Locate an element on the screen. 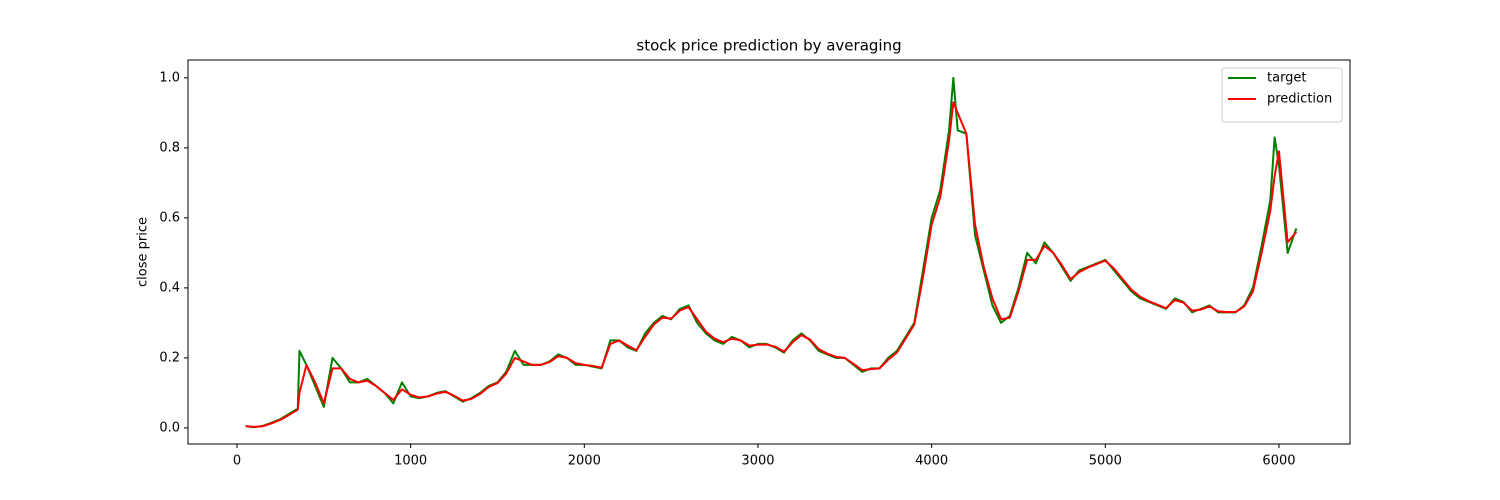 The image size is (1500, 500). x-tick-label: 3000 is located at coordinates (757, 461).